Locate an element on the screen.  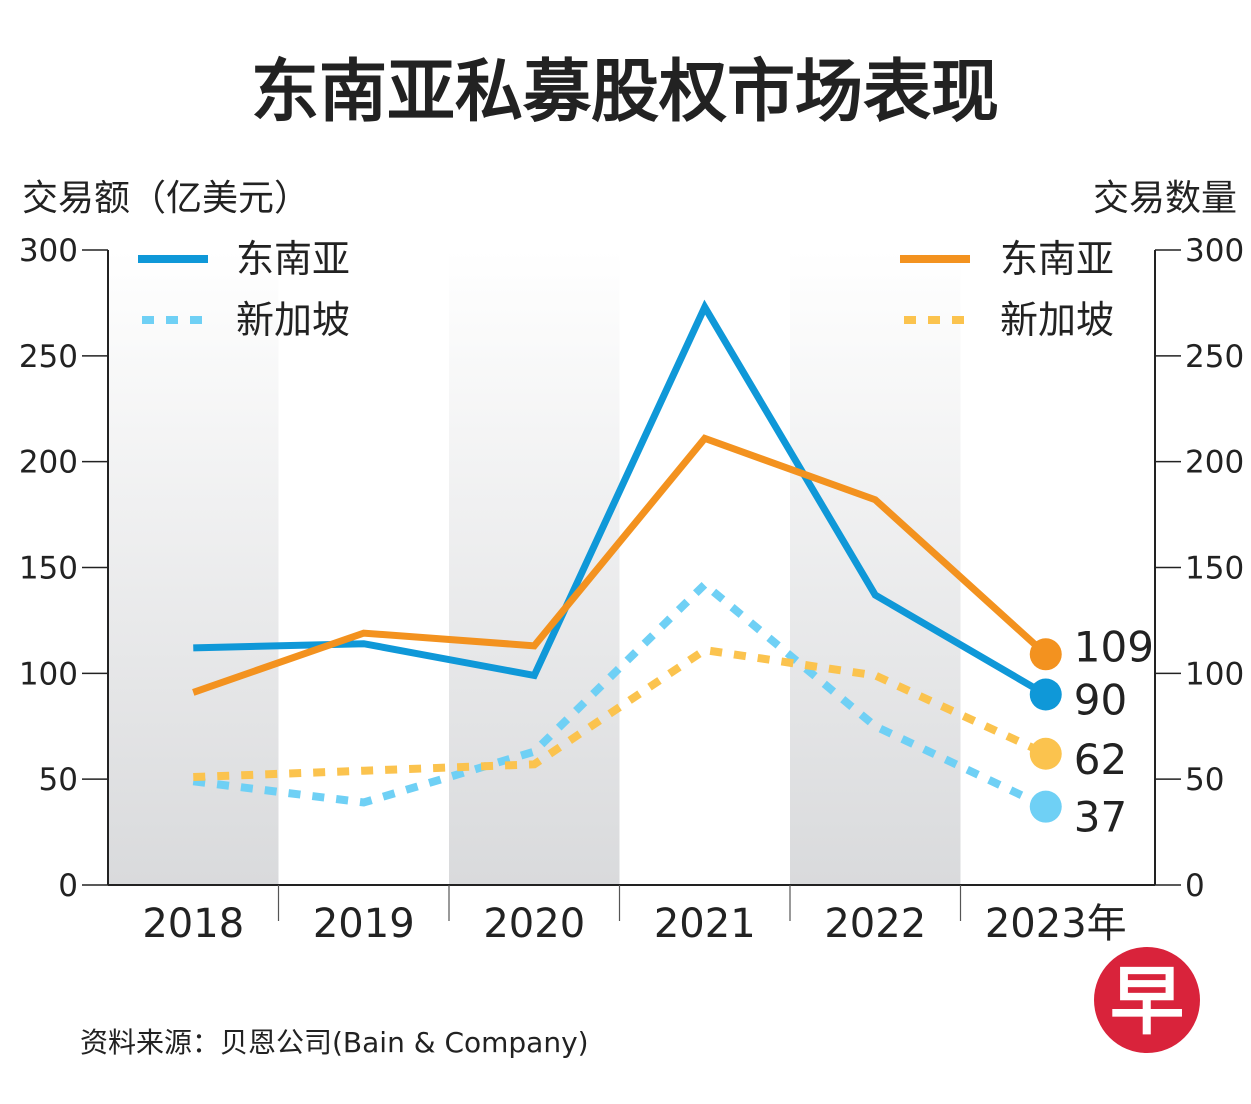
x-tick-label: 2023年 is located at coordinates (1056, 924).